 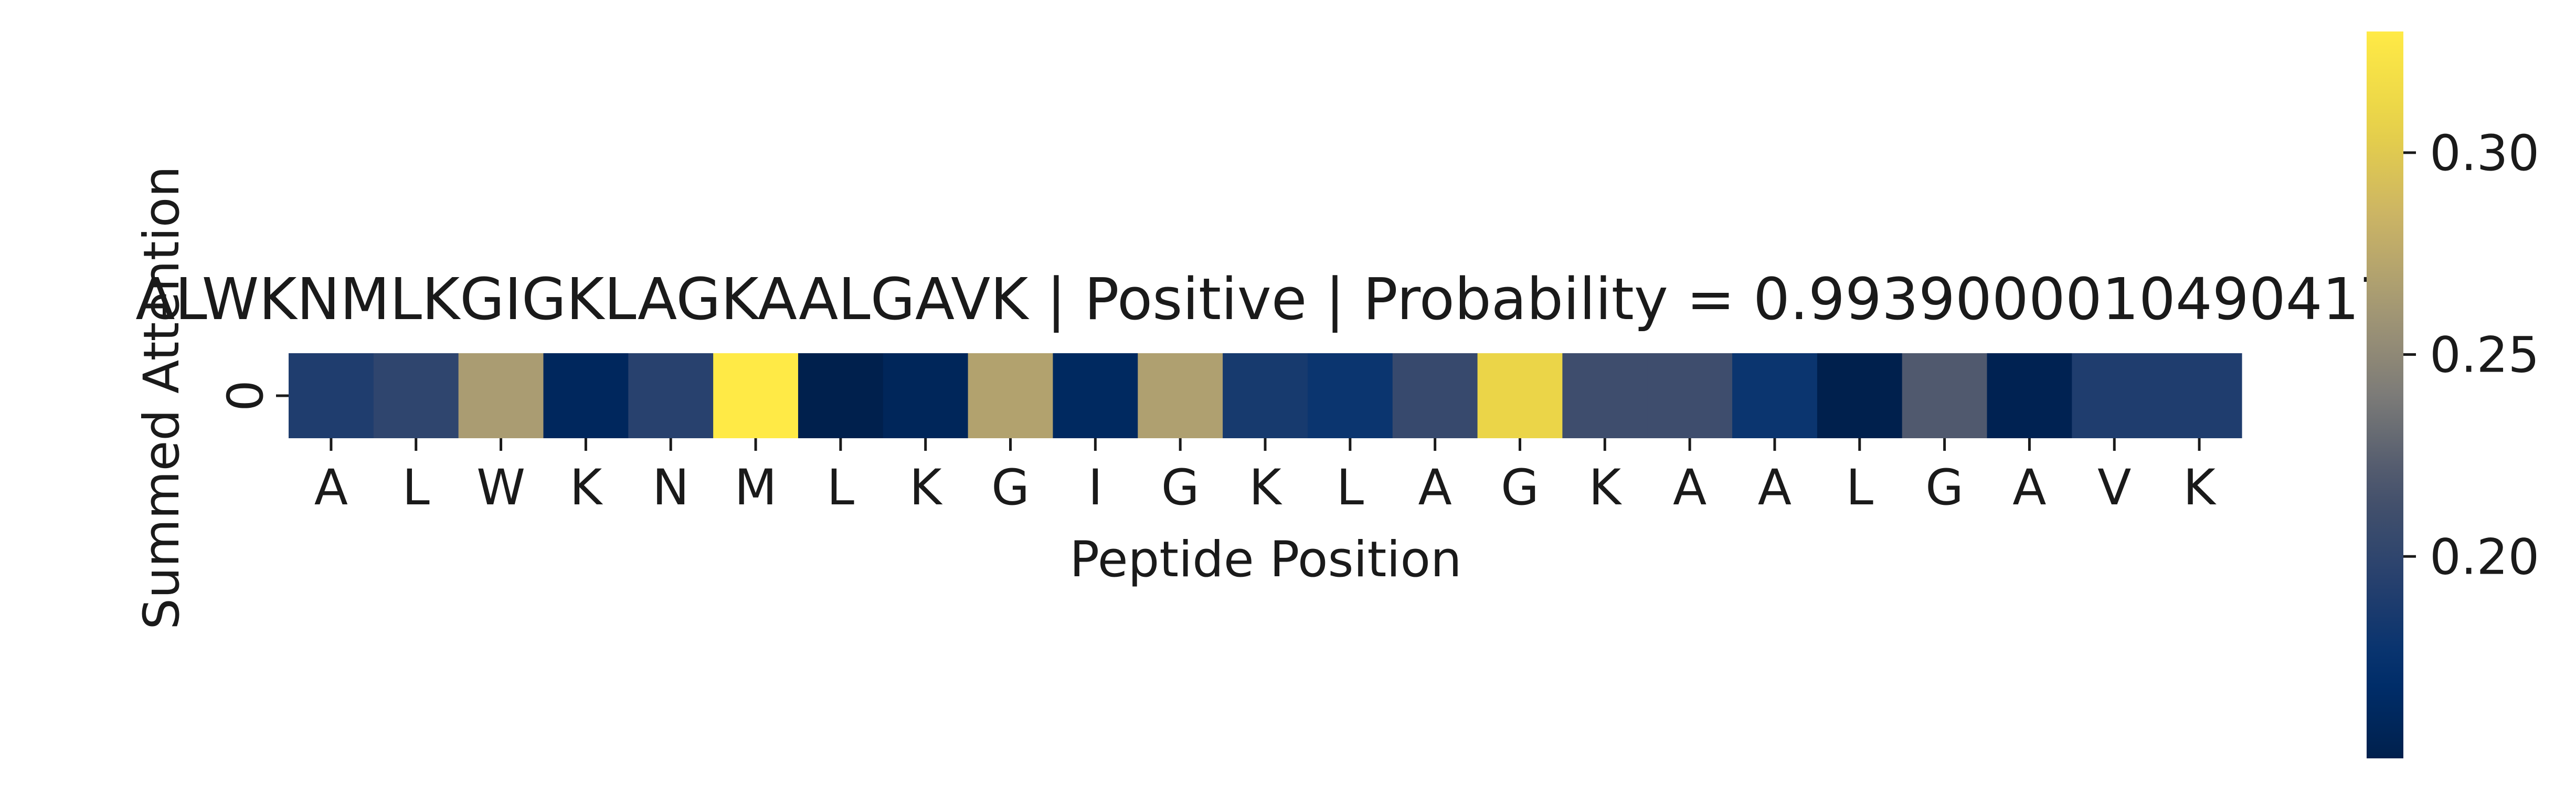 I want to click on colorbar-ticks: 0.20 0.25 0.30, so click(x=2471, y=355).